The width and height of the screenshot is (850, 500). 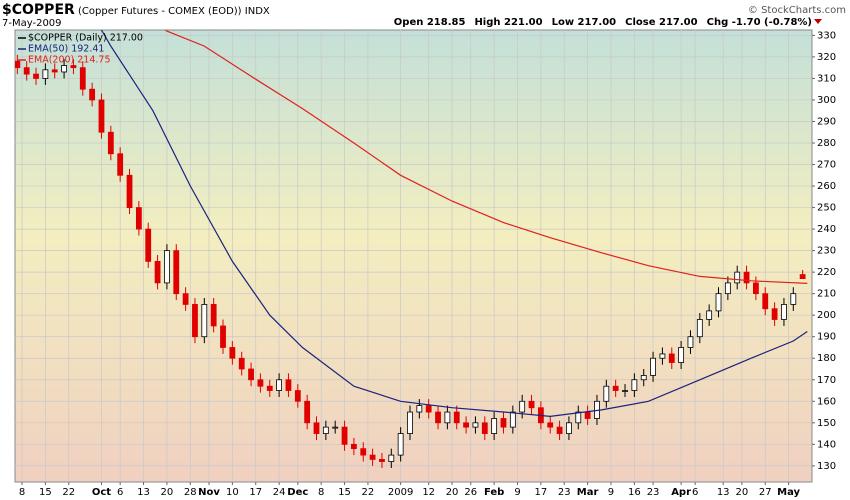 I want to click on quote-item: Low 217.00, so click(x=584, y=22).